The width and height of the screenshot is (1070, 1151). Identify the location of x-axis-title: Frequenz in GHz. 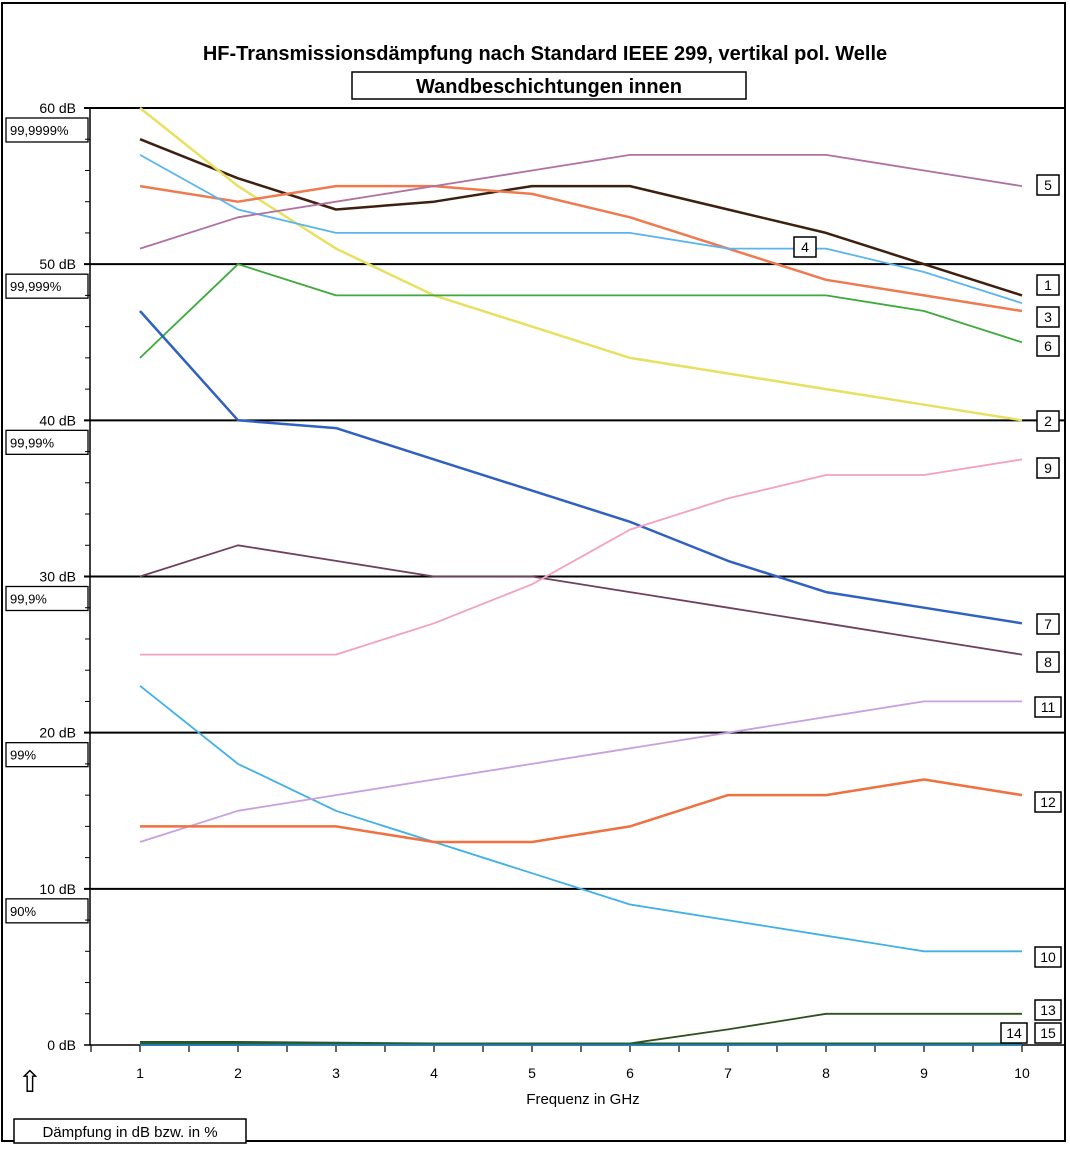
(582, 1099).